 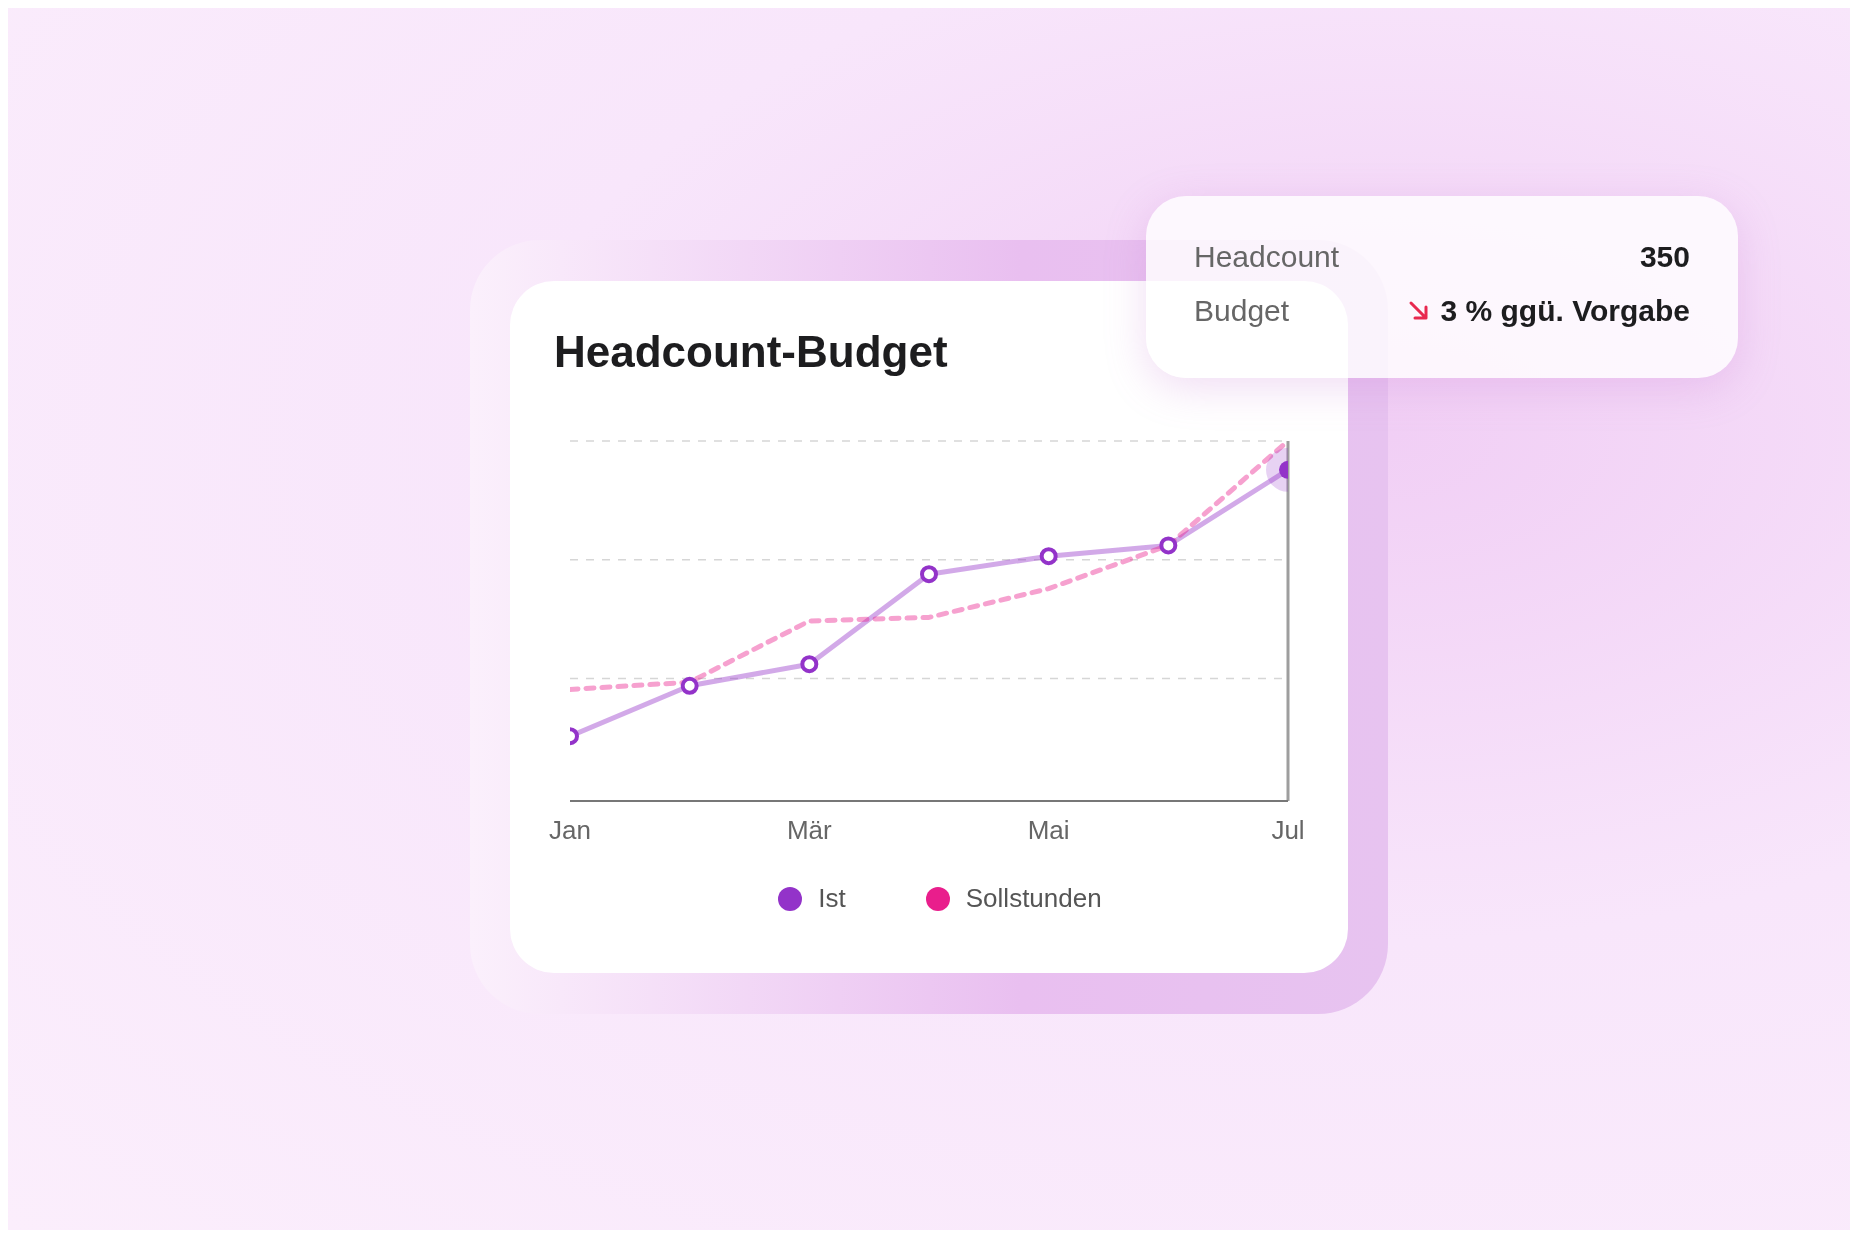 I want to click on chart-title: Headcount-Budget, so click(x=751, y=352).